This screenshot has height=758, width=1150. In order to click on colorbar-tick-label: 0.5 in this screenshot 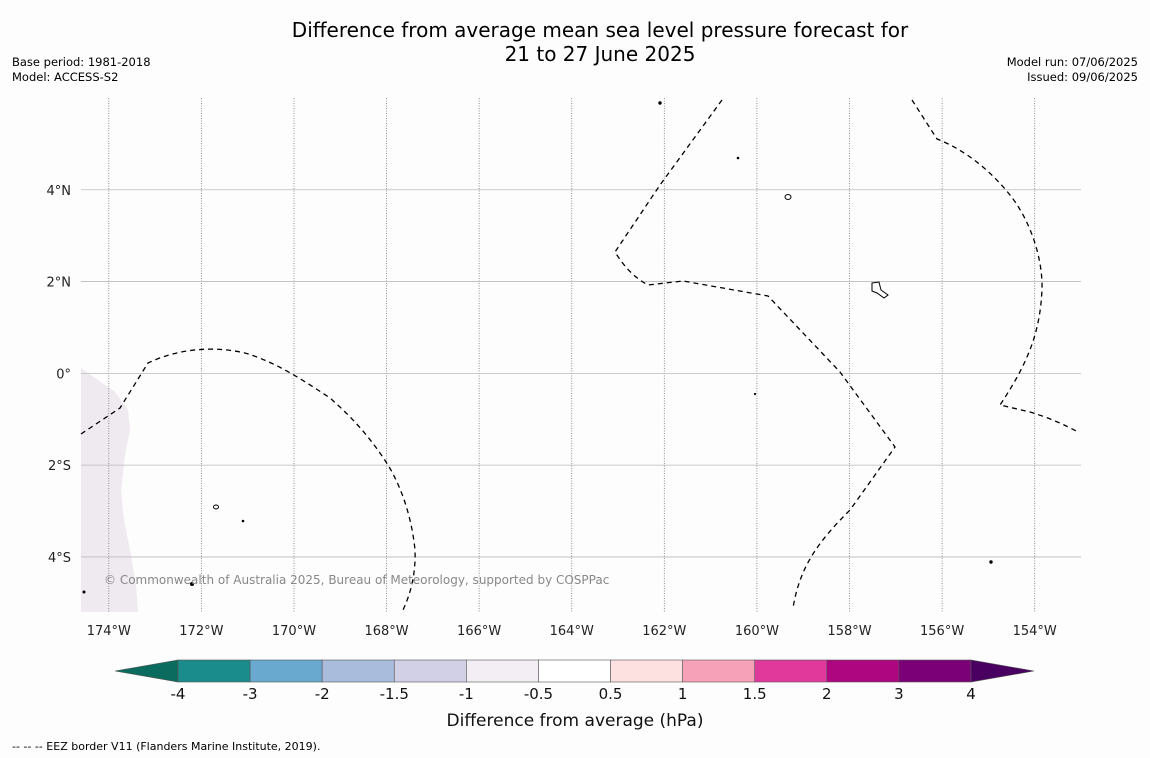, I will do `click(611, 694)`.